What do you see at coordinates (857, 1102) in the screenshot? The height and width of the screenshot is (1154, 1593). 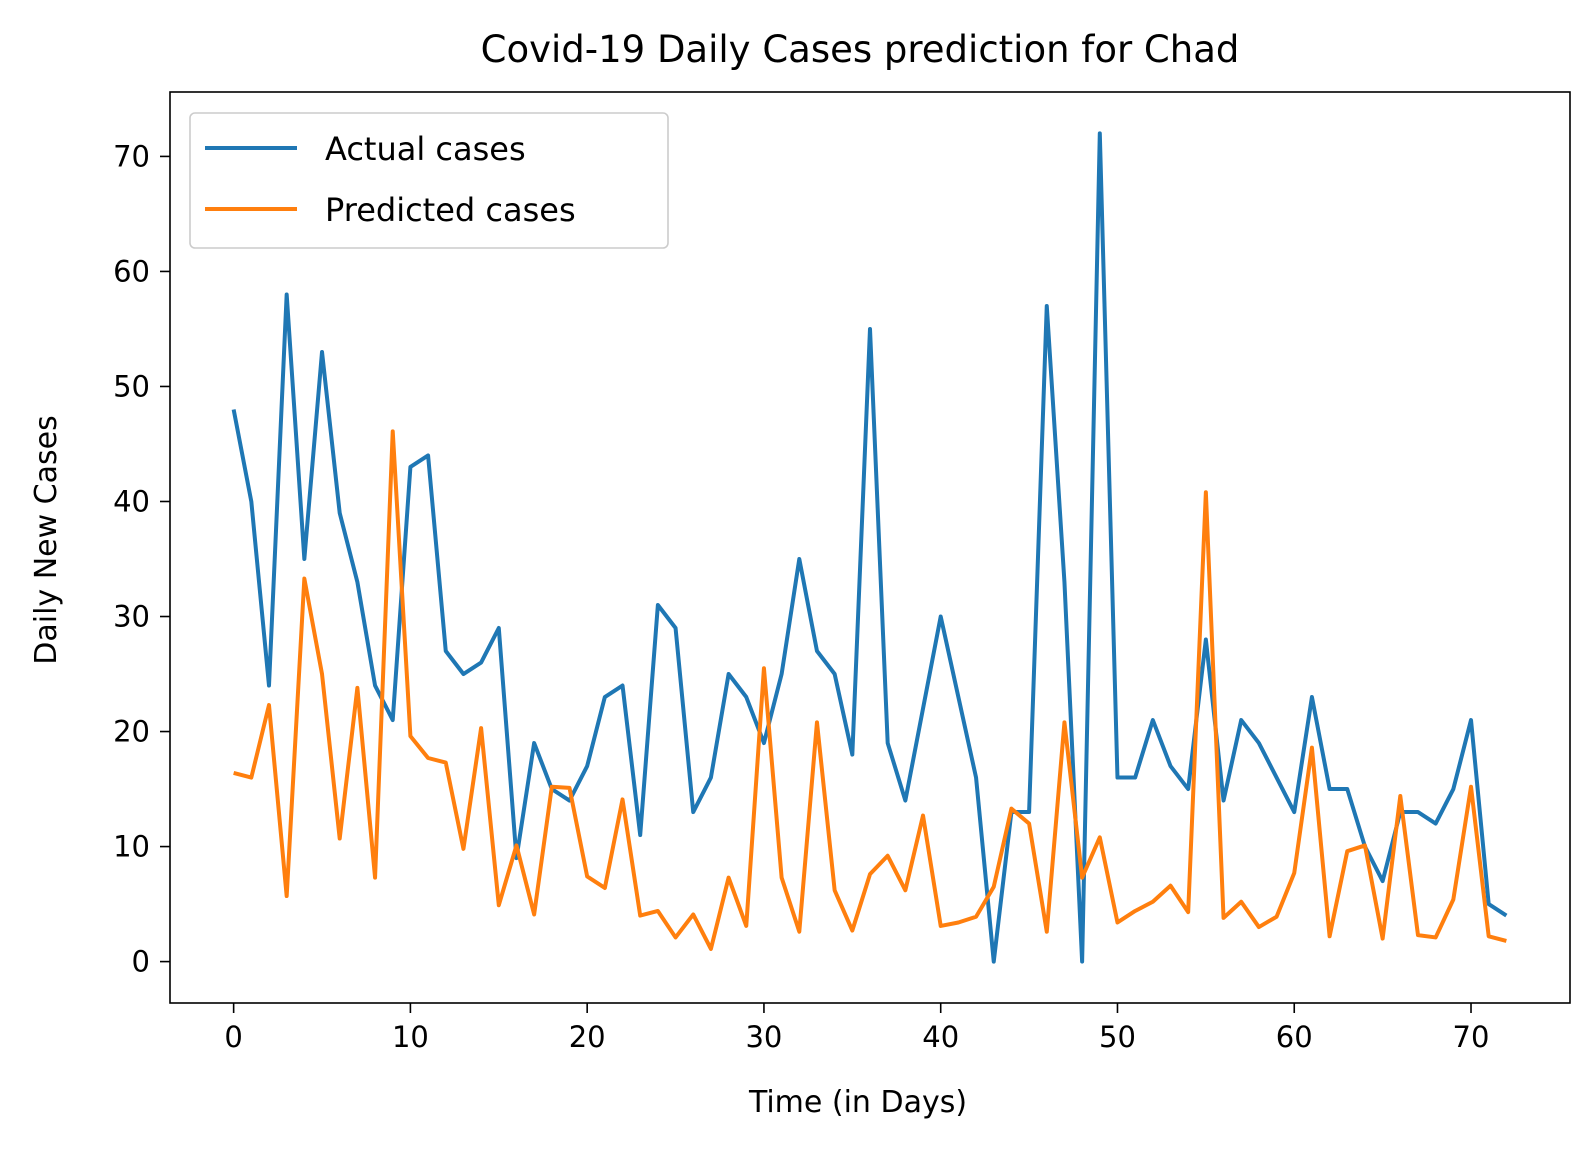 I see `x-axis-label: Time (in Days)` at bounding box center [857, 1102].